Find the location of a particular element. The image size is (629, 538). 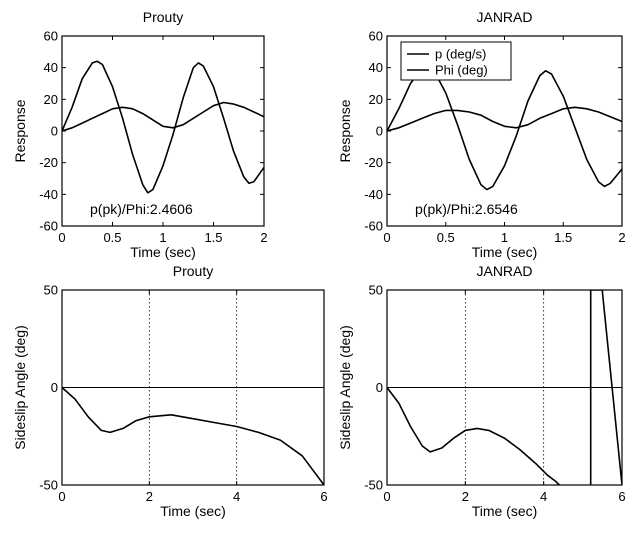

ratio-annotation: p(pk)/Phi:2.6546 is located at coordinates (466, 209).